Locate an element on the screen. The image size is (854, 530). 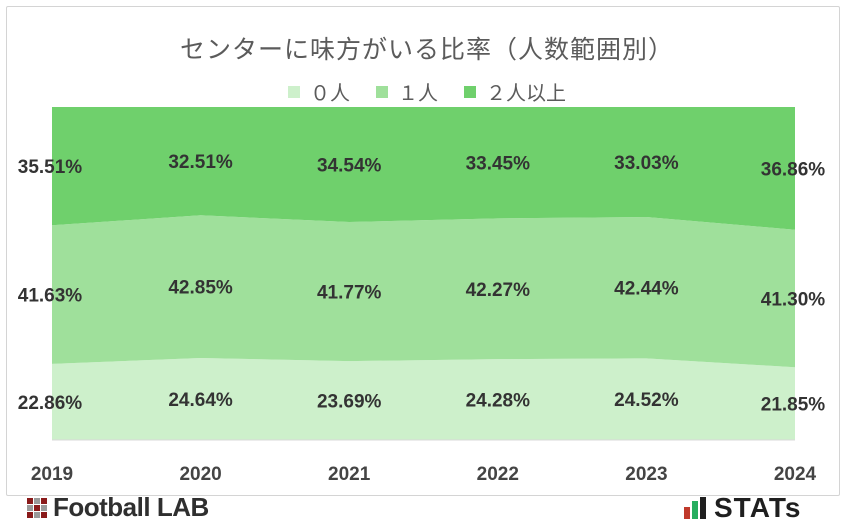
data-label-s0-3: 24.28% is located at coordinates (498, 401).